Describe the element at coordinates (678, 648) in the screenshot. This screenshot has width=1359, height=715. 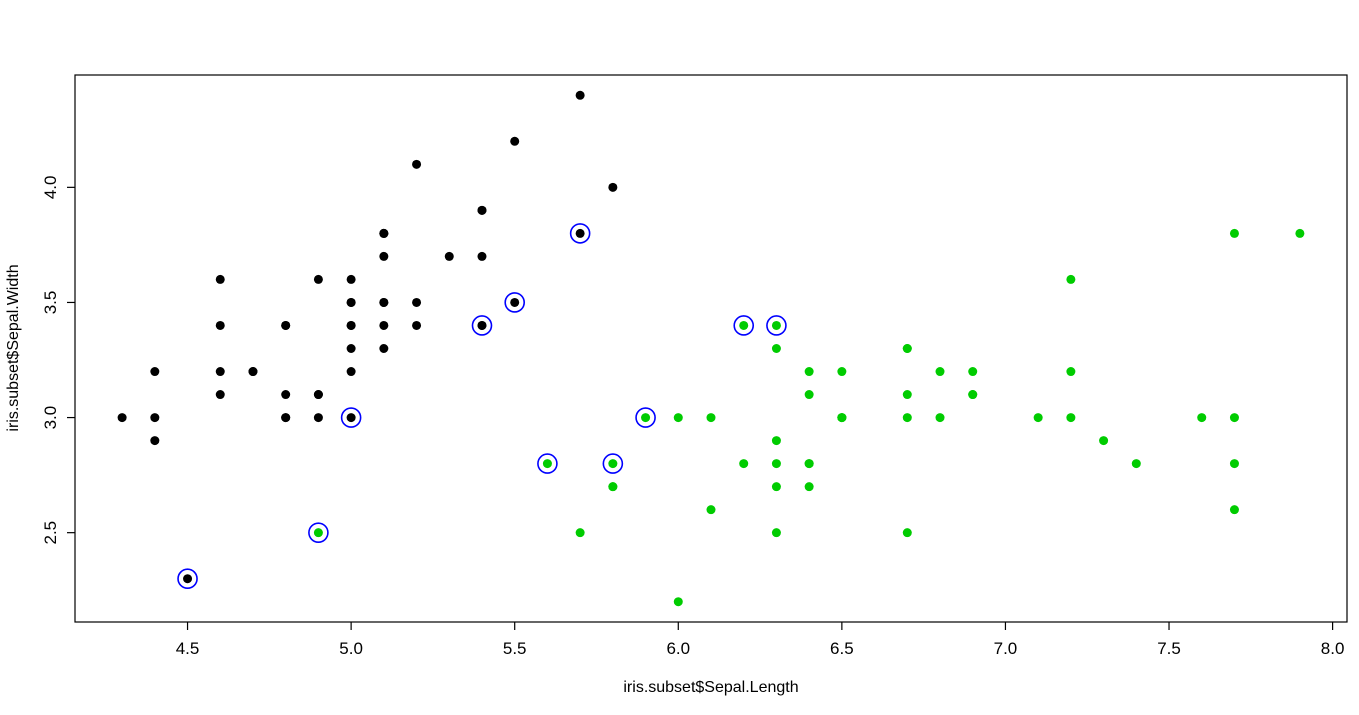
I see `x-tick-label: 6.0` at that location.